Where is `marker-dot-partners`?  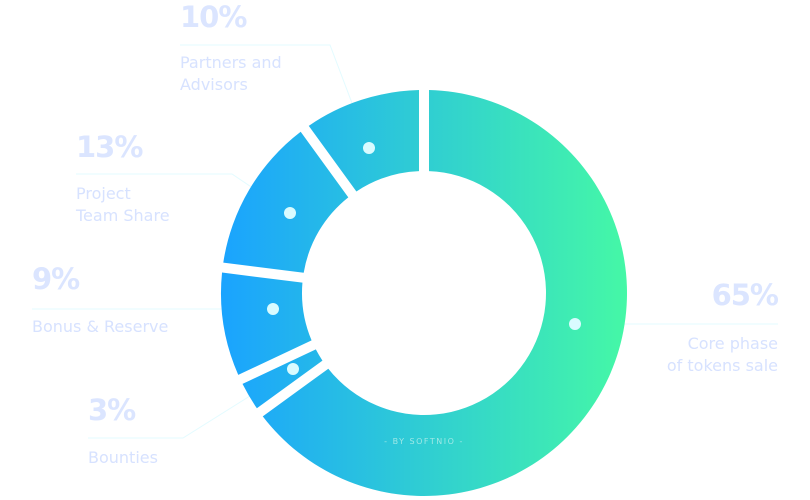 marker-dot-partners is located at coordinates (369, 148).